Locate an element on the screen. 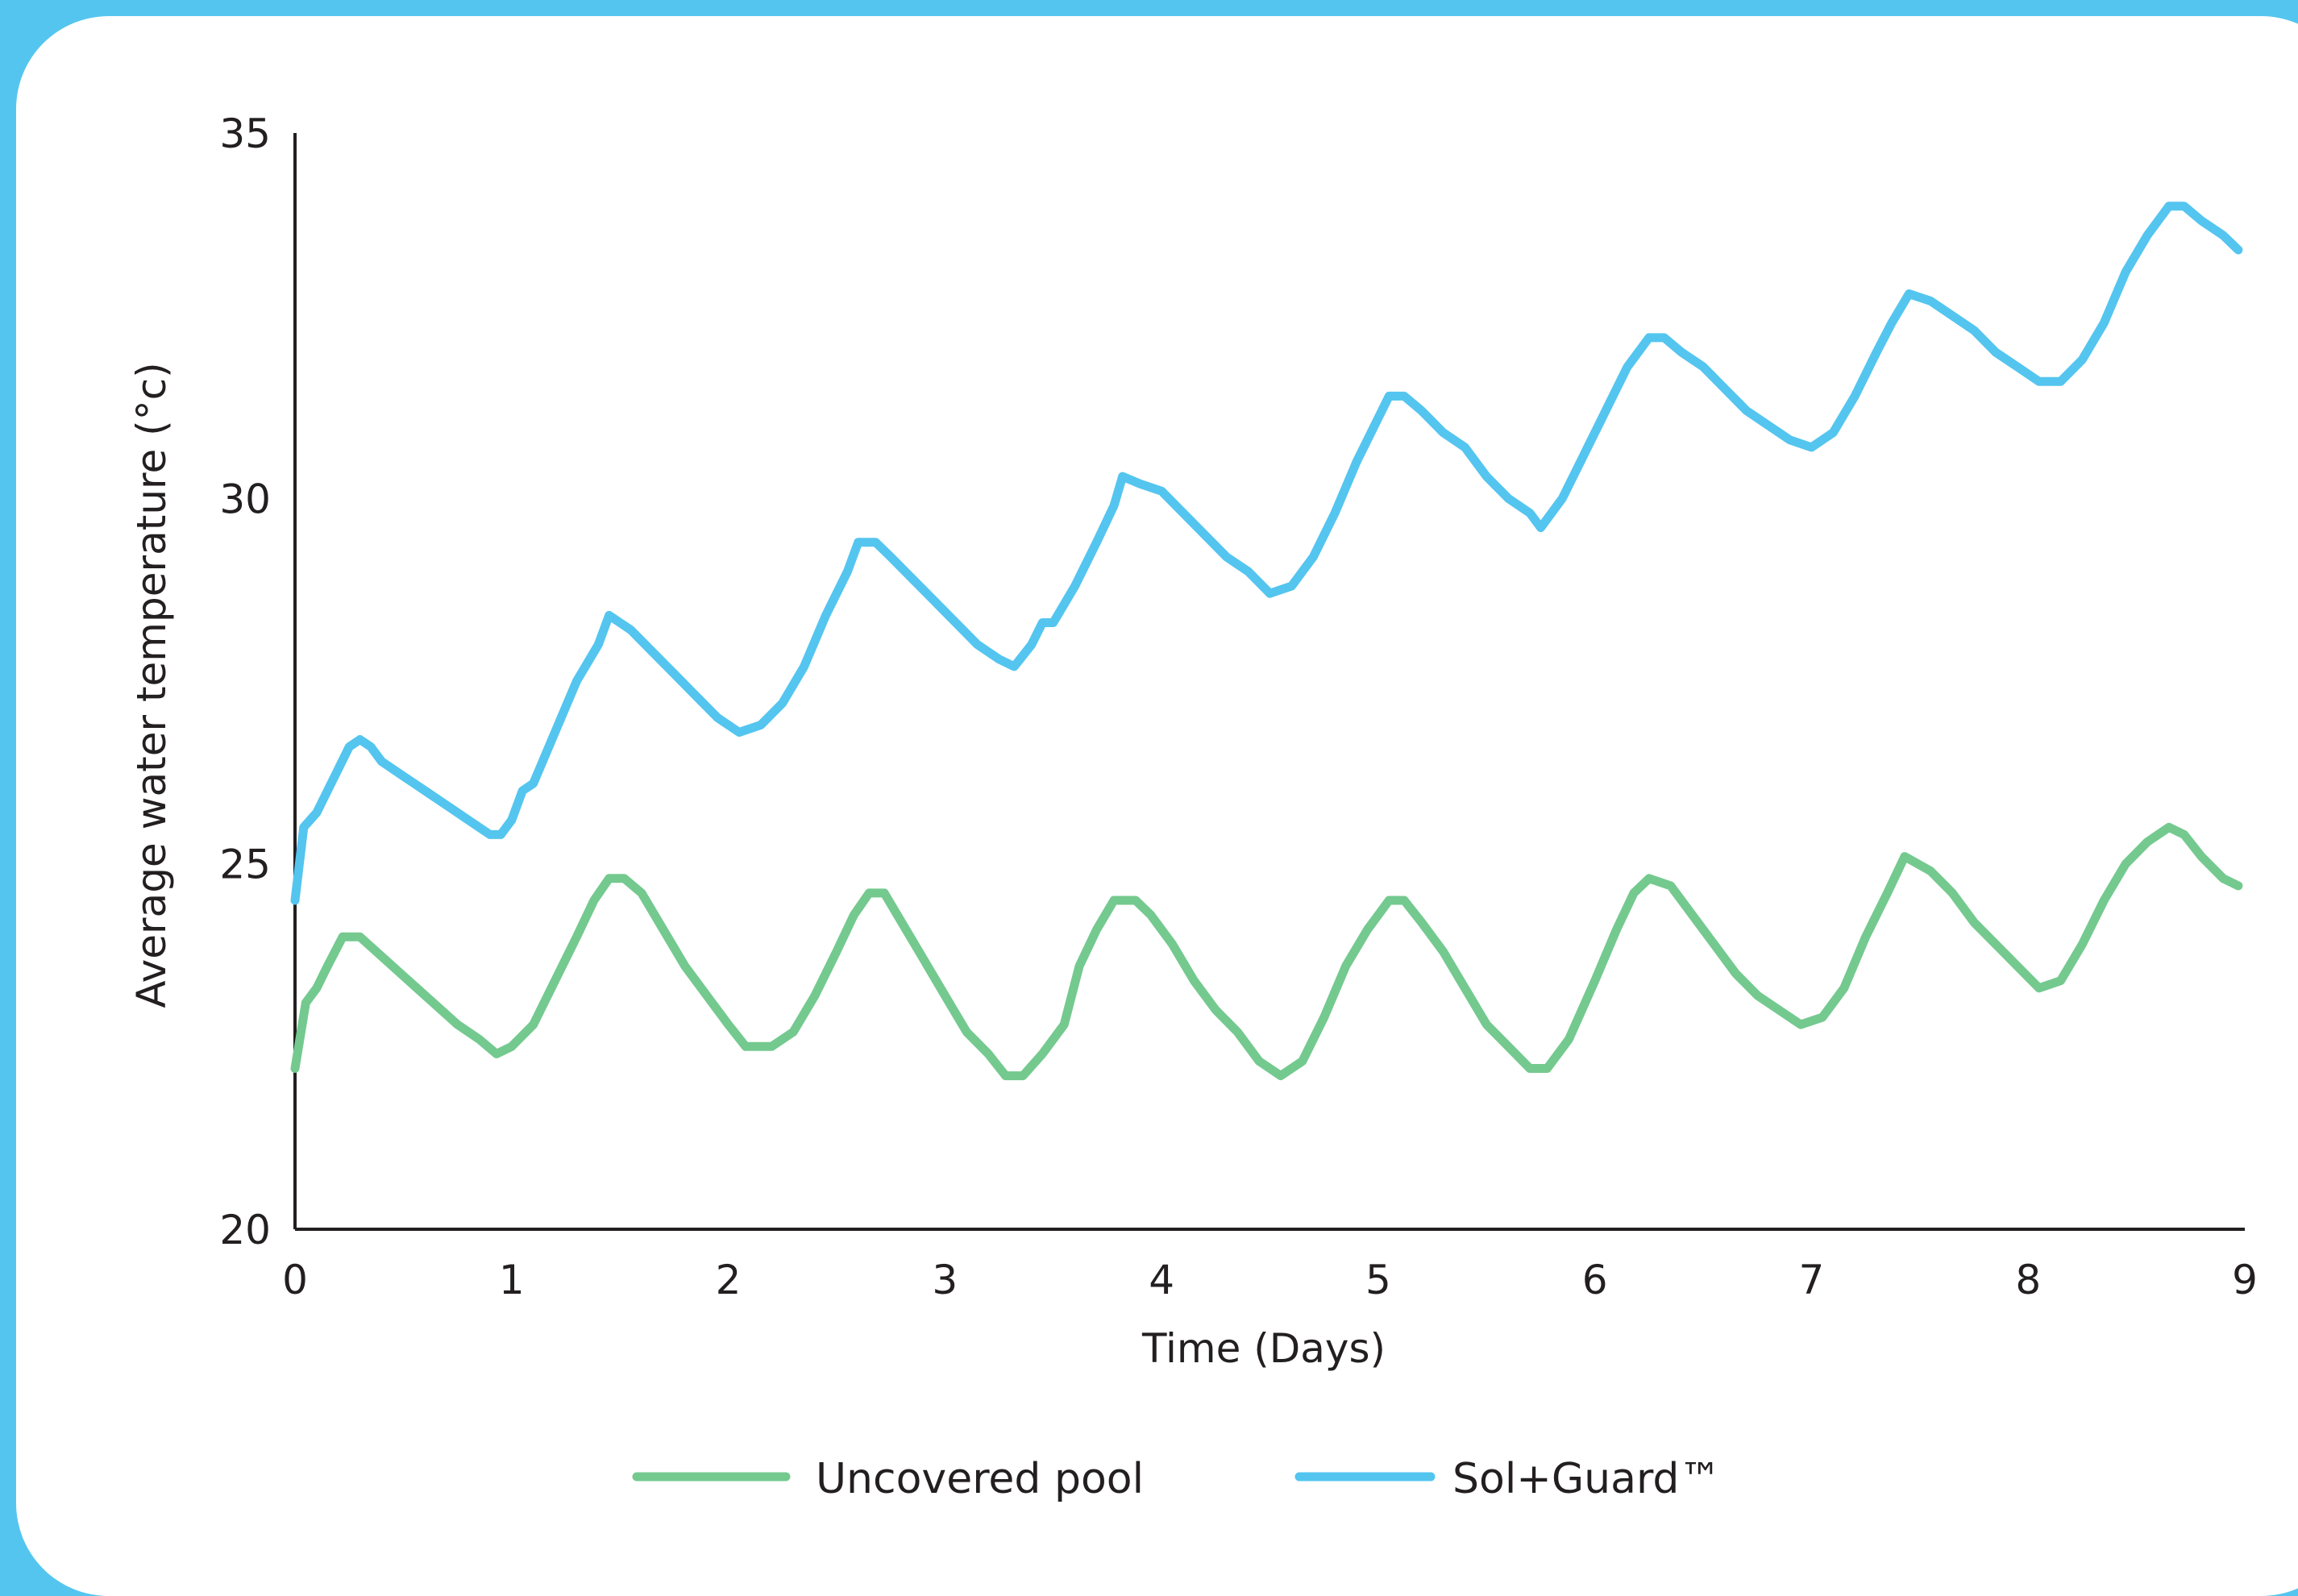  x-tick-label: 6 is located at coordinates (1595, 1280).